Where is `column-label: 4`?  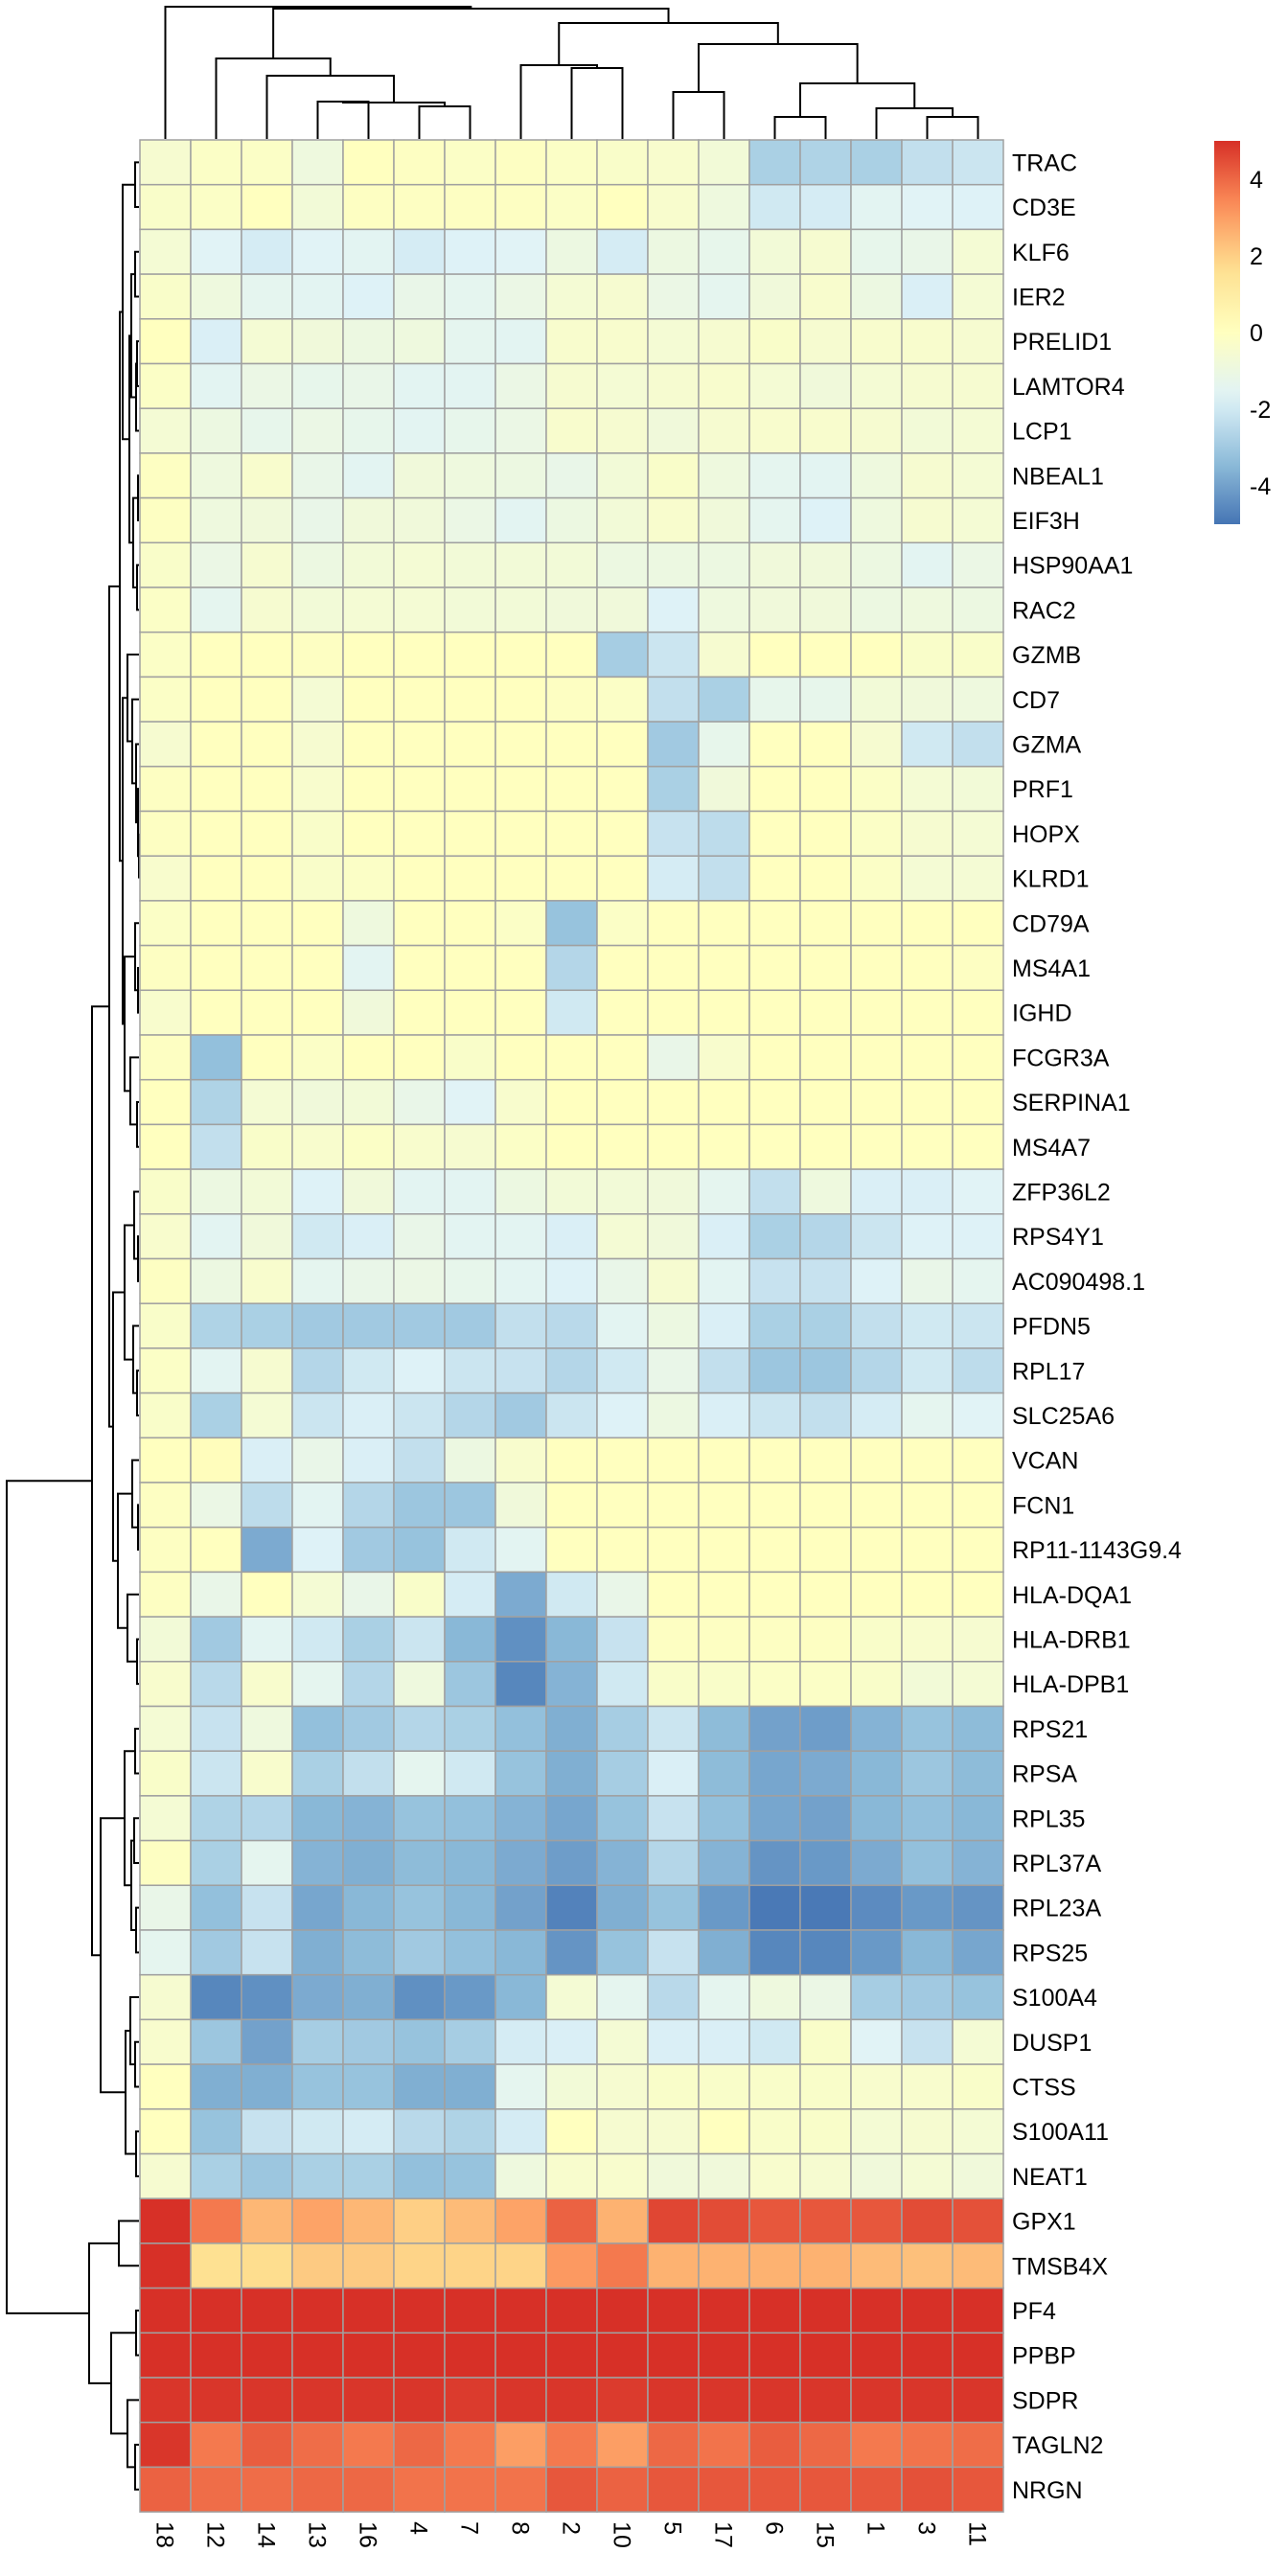 column-label: 4 is located at coordinates (418, 2528).